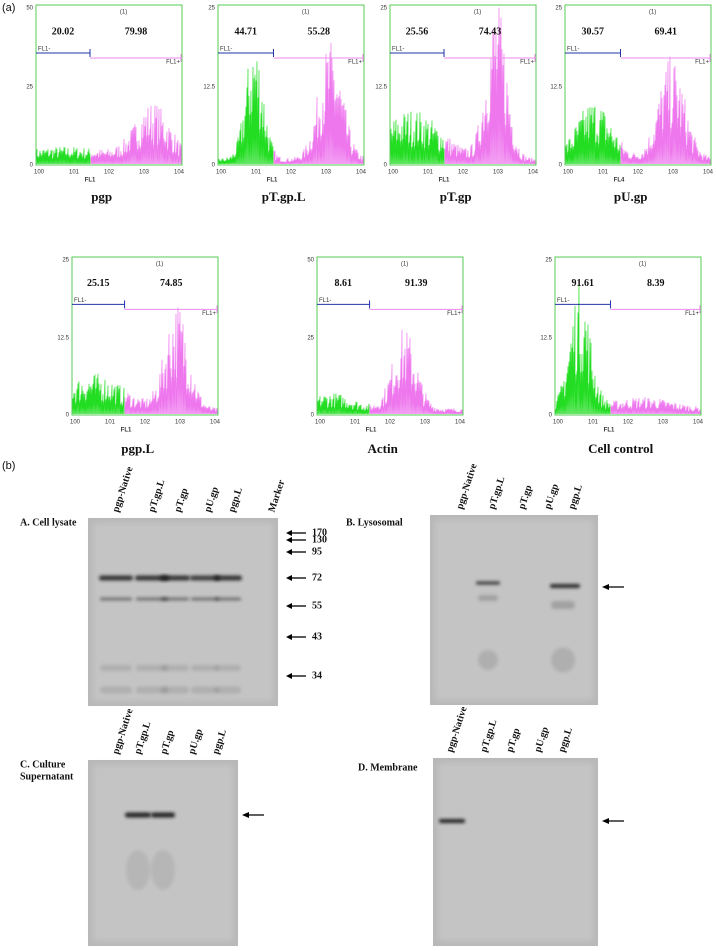  I want to click on percent-negative: 91.61, so click(582, 283).